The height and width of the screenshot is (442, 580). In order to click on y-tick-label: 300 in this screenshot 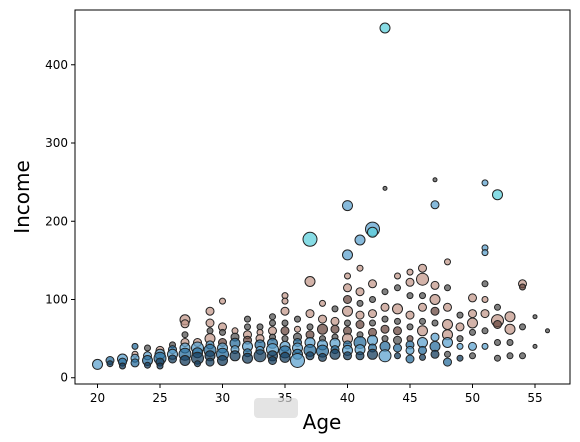, I will do `click(56, 143)`.